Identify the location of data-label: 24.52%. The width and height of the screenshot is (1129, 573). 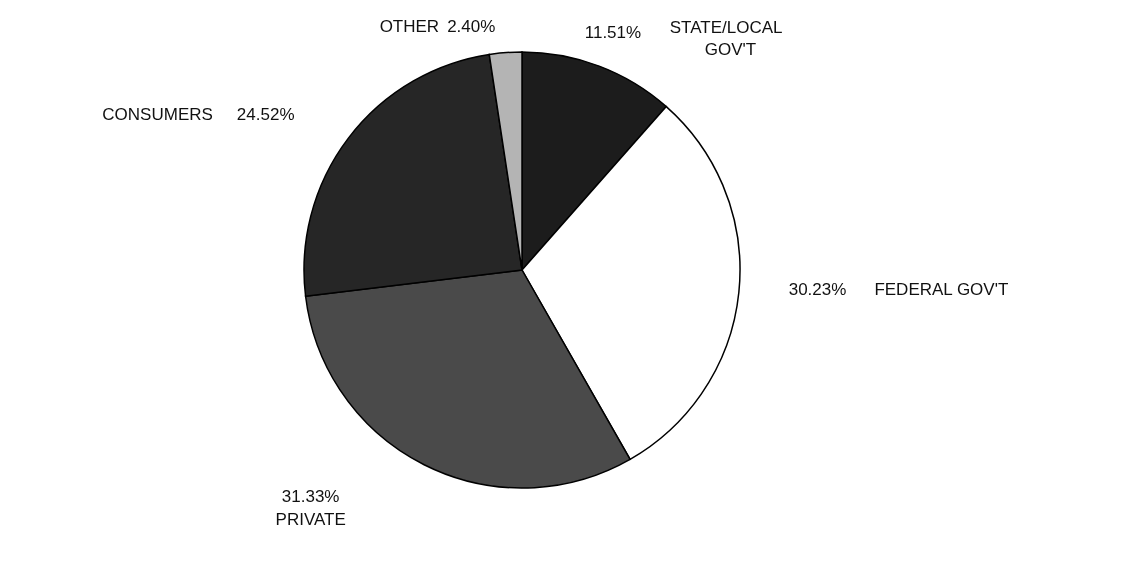
(265, 114).